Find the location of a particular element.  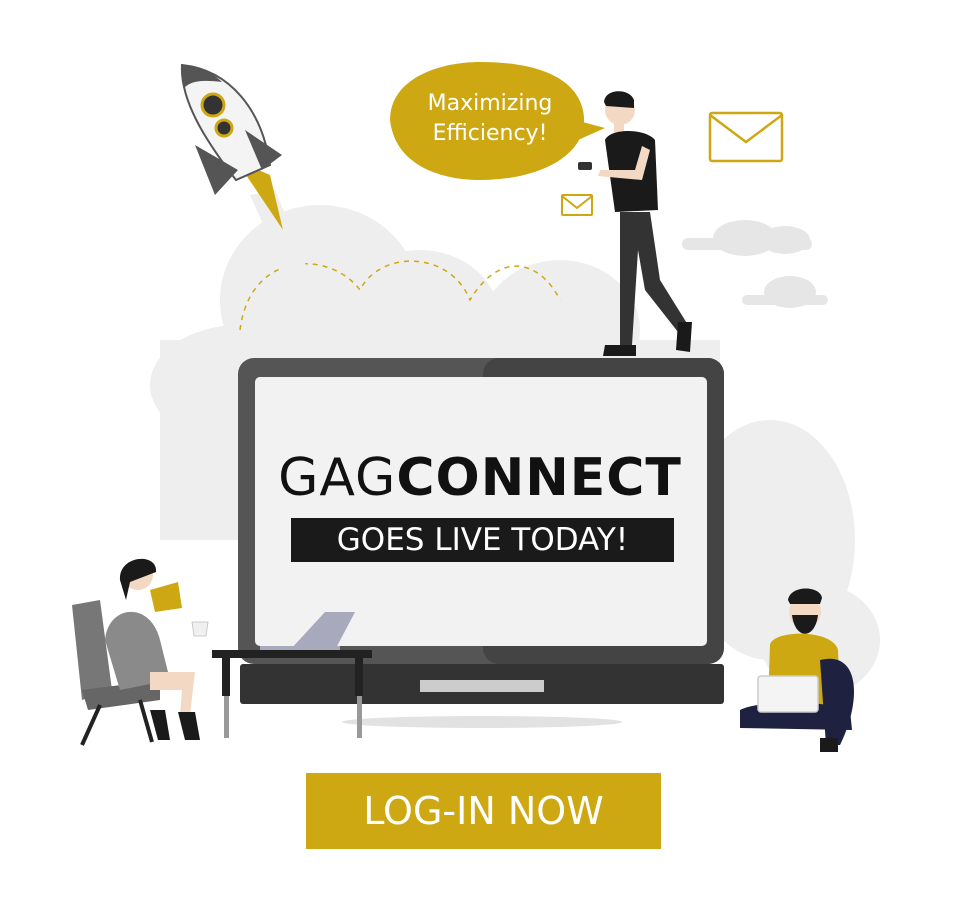

tagline-banner: GOES LIVE TODAY! is located at coordinates (482, 540).